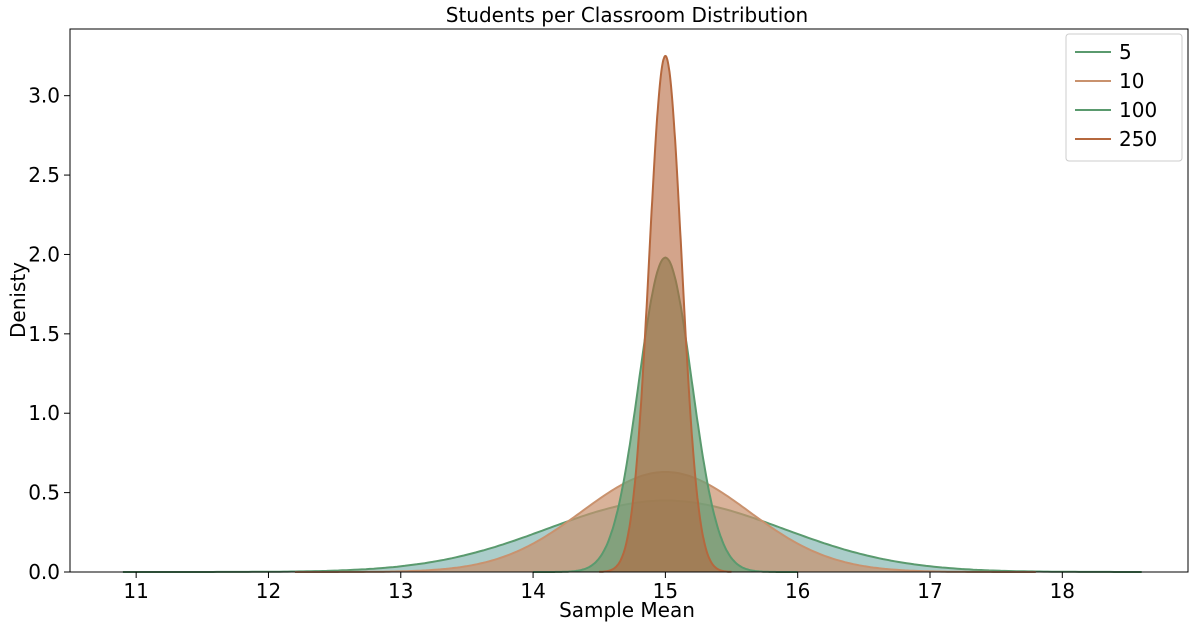 The height and width of the screenshot is (628, 1192). I want to click on x-axis: 11 12 13 14 15 16 17 18, so click(599, 587).